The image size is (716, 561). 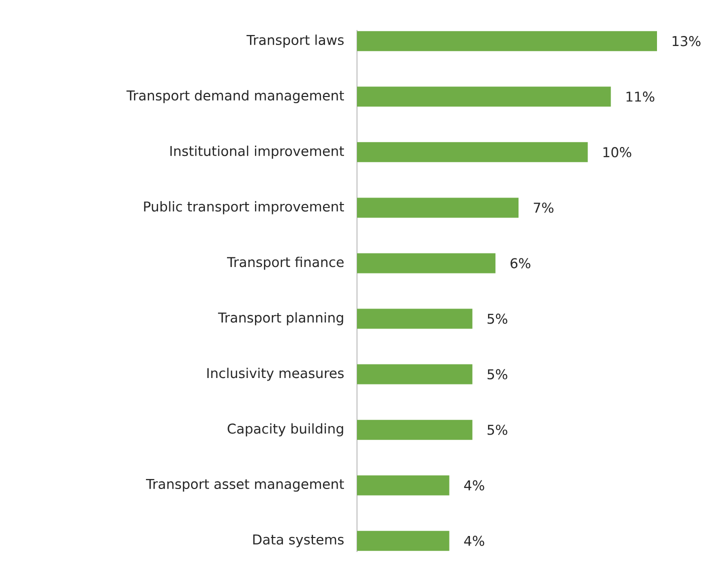 What do you see at coordinates (640, 97) in the screenshot?
I see `data-label: 11%` at bounding box center [640, 97].